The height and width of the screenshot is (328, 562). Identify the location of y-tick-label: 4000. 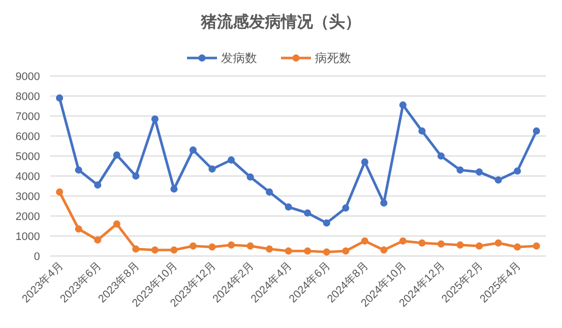
(28, 177).